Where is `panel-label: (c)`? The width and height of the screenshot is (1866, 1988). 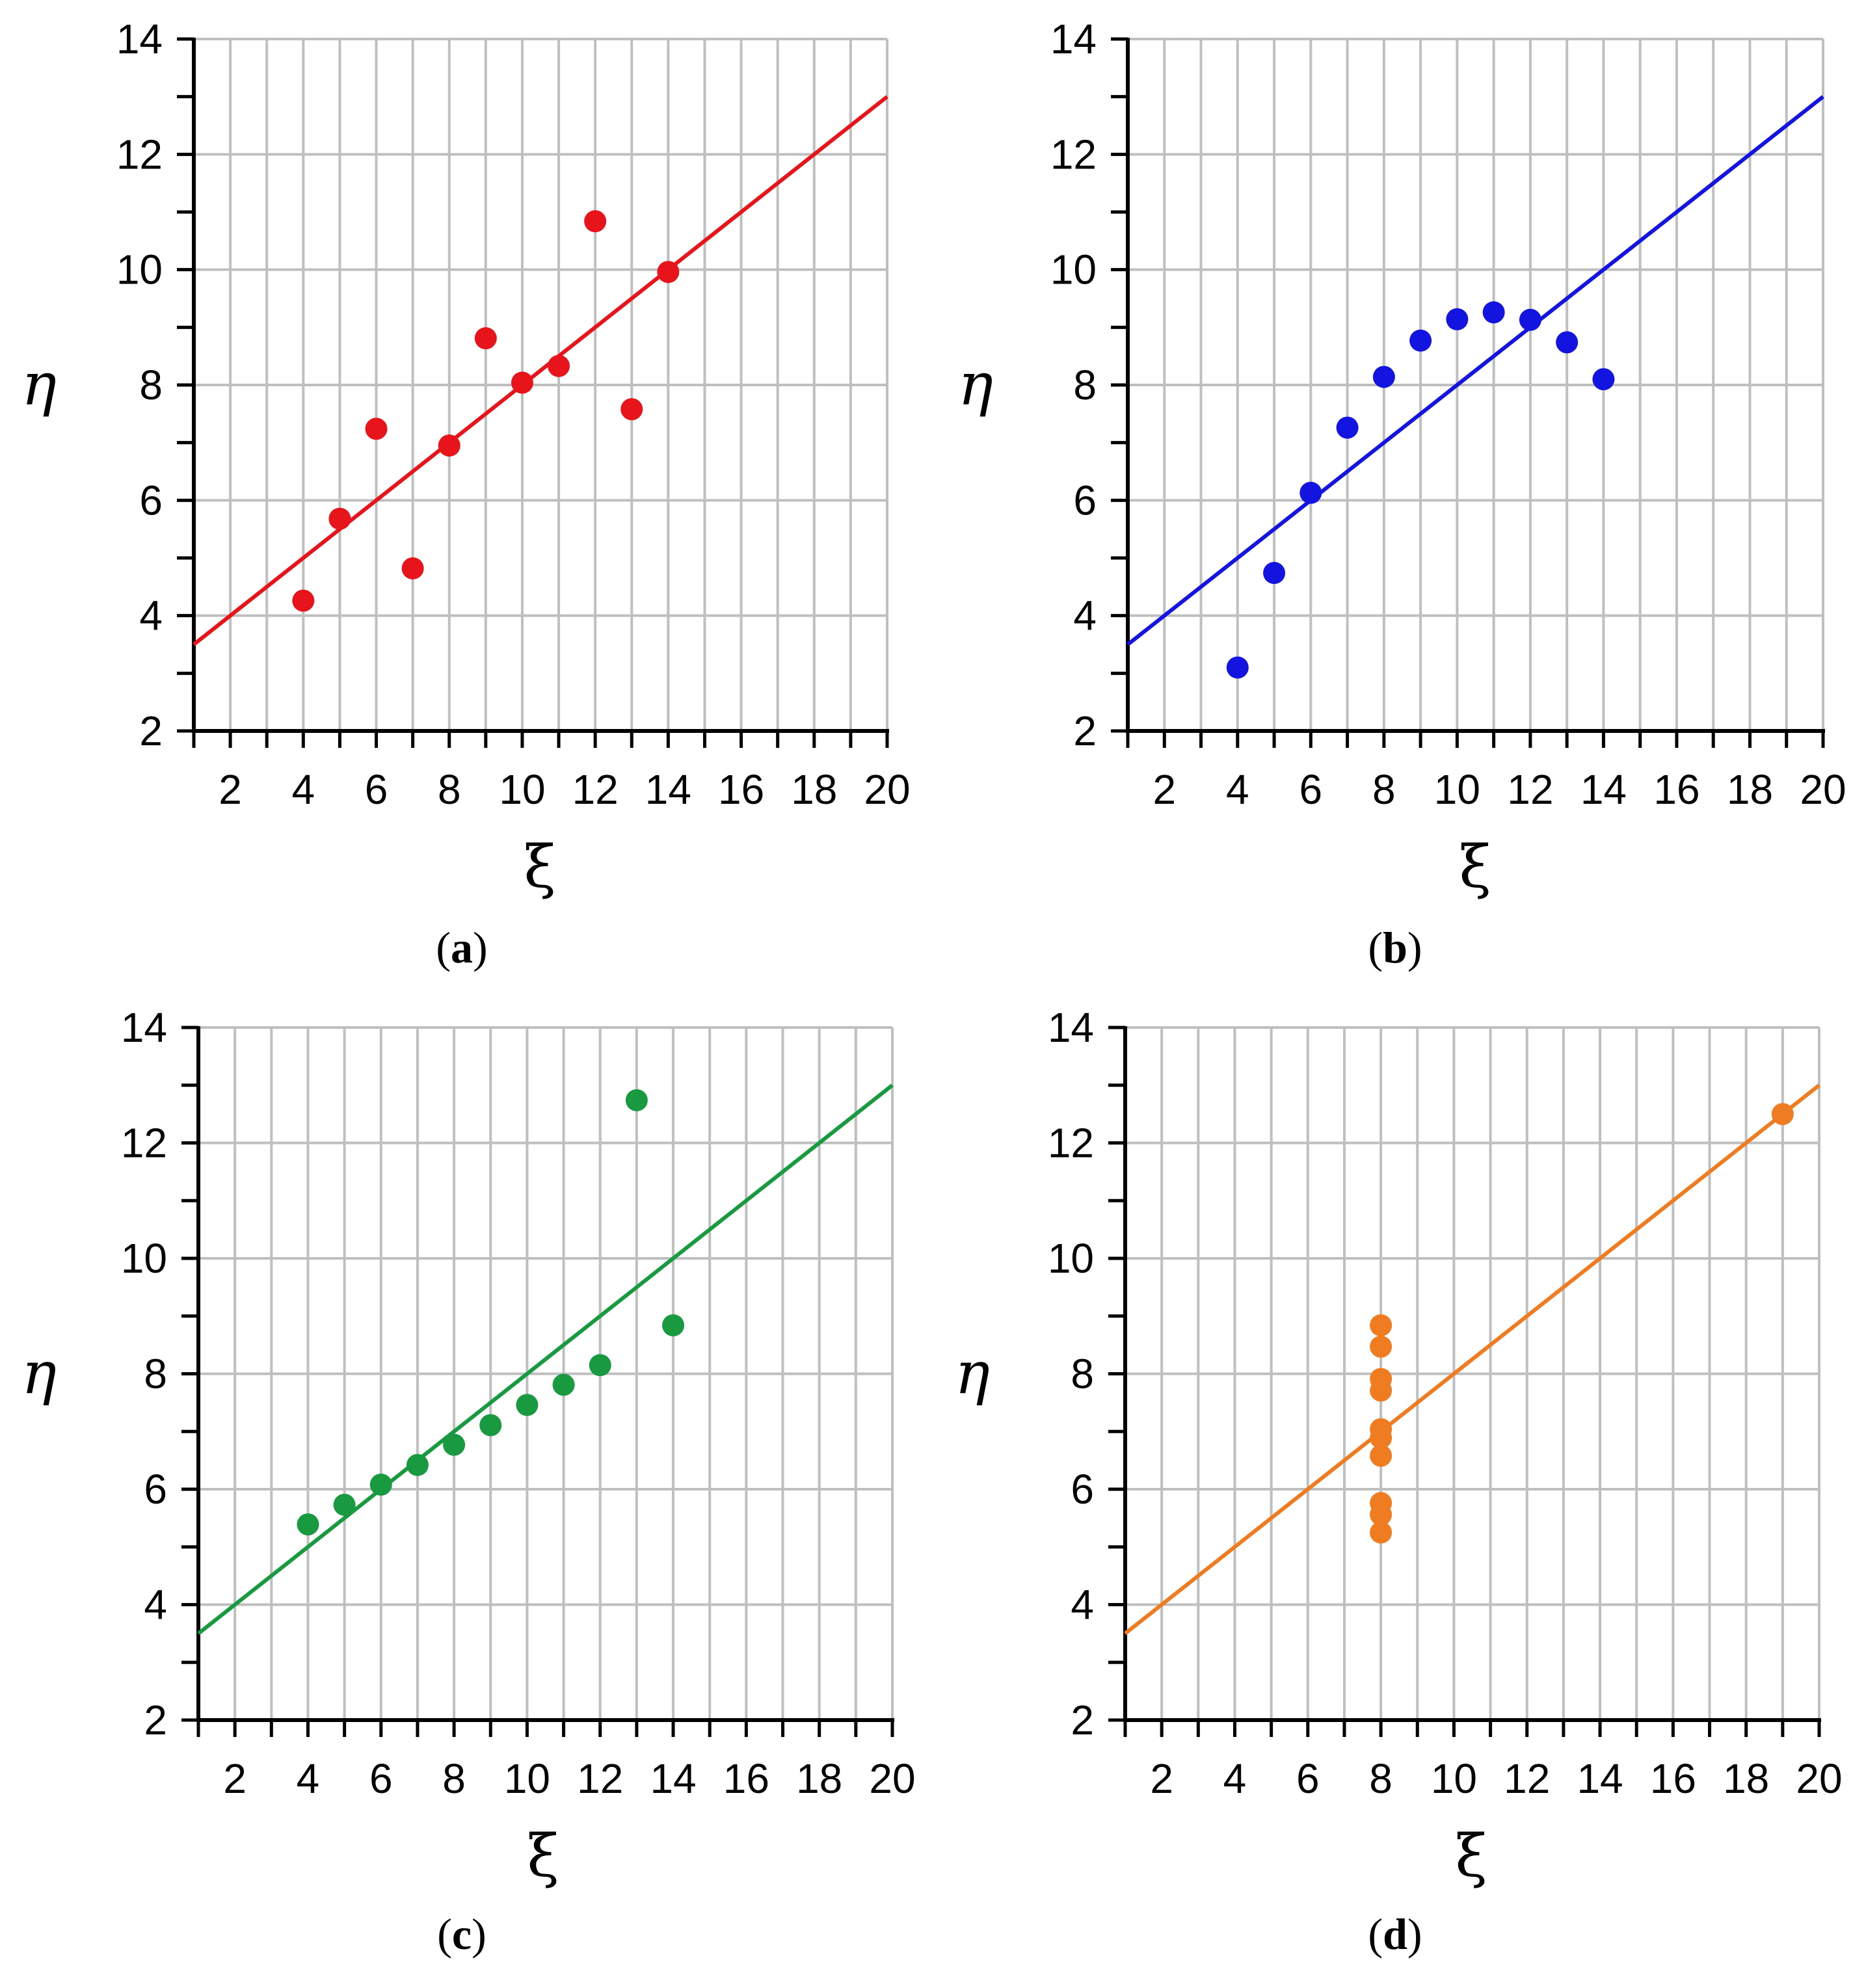
panel-label: (c) is located at coordinates (461, 1934).